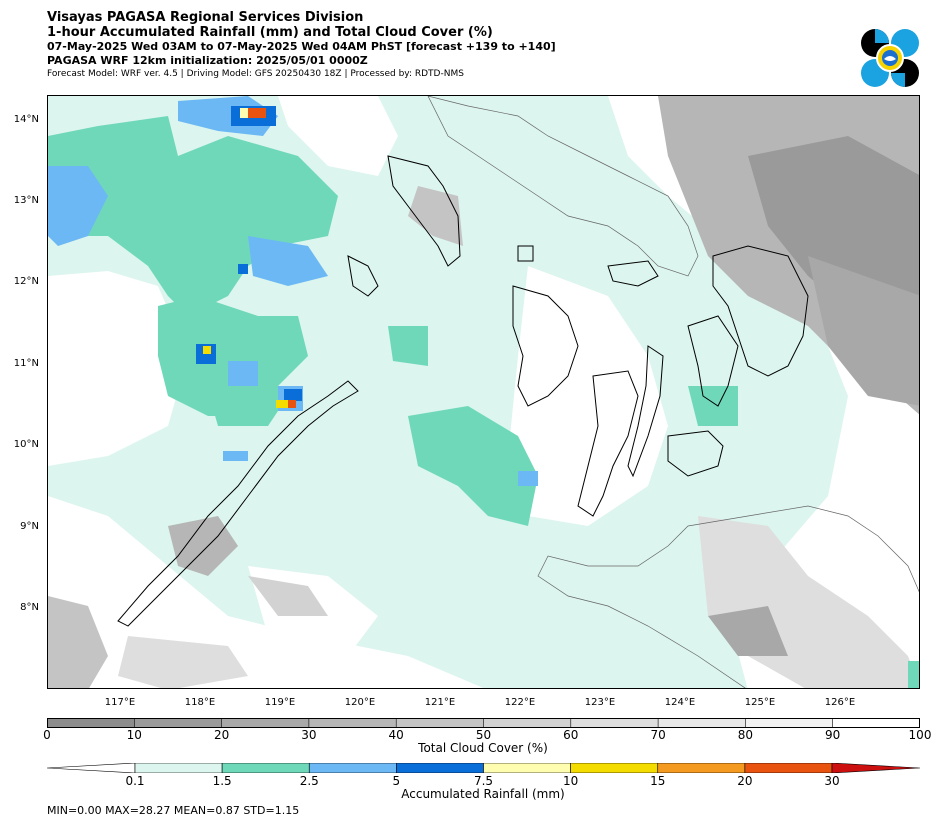  What do you see at coordinates (570, 781) in the screenshot?
I see `rain-tick-label: 10` at bounding box center [570, 781].